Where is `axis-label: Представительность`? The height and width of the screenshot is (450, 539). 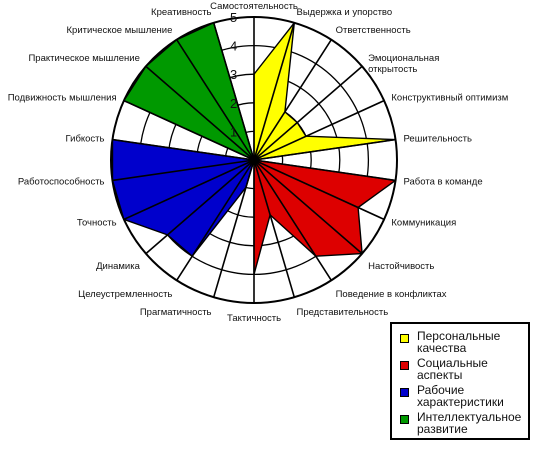
axis-label: Представительность is located at coordinates (343, 312).